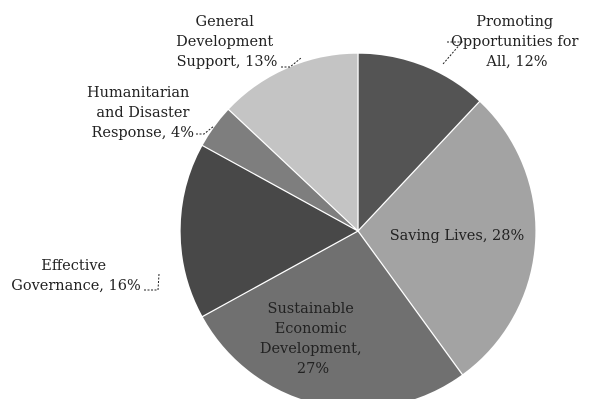 The width and height of the screenshot is (597, 399). I want to click on leader-effective, so click(152, 282).